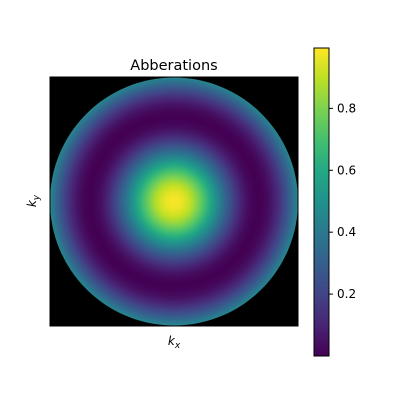 This screenshot has height=400, width=400. I want to click on x-axis-label: kx, so click(174, 342).